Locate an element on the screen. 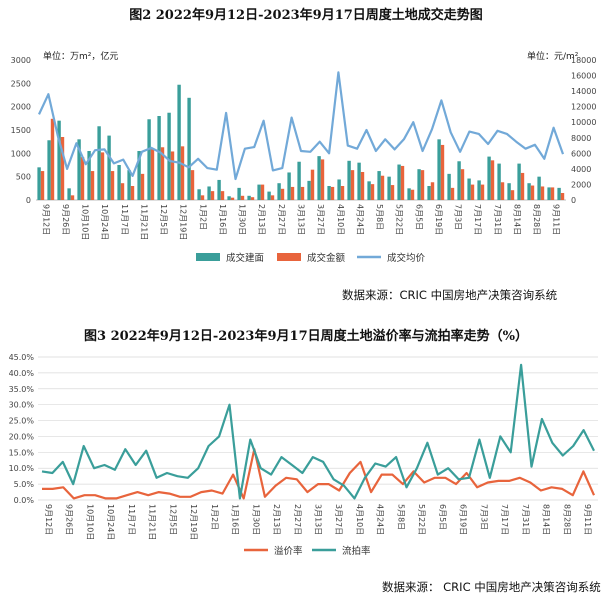 This screenshot has width=612, height=610. x-tick-label: 1月16日 is located at coordinates (222, 219).